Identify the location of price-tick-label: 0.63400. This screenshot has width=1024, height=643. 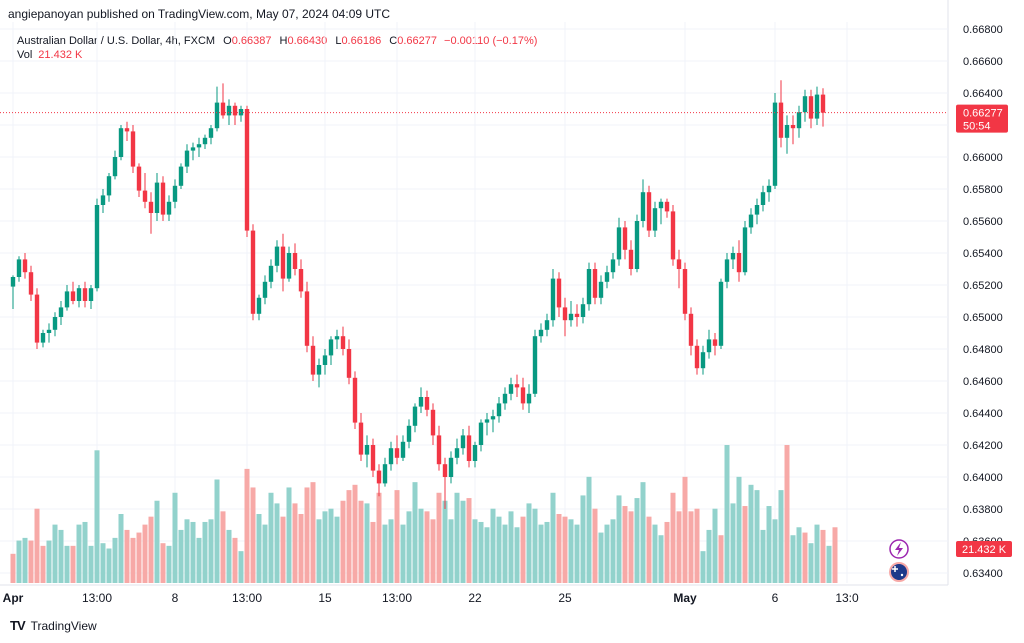
(983, 574).